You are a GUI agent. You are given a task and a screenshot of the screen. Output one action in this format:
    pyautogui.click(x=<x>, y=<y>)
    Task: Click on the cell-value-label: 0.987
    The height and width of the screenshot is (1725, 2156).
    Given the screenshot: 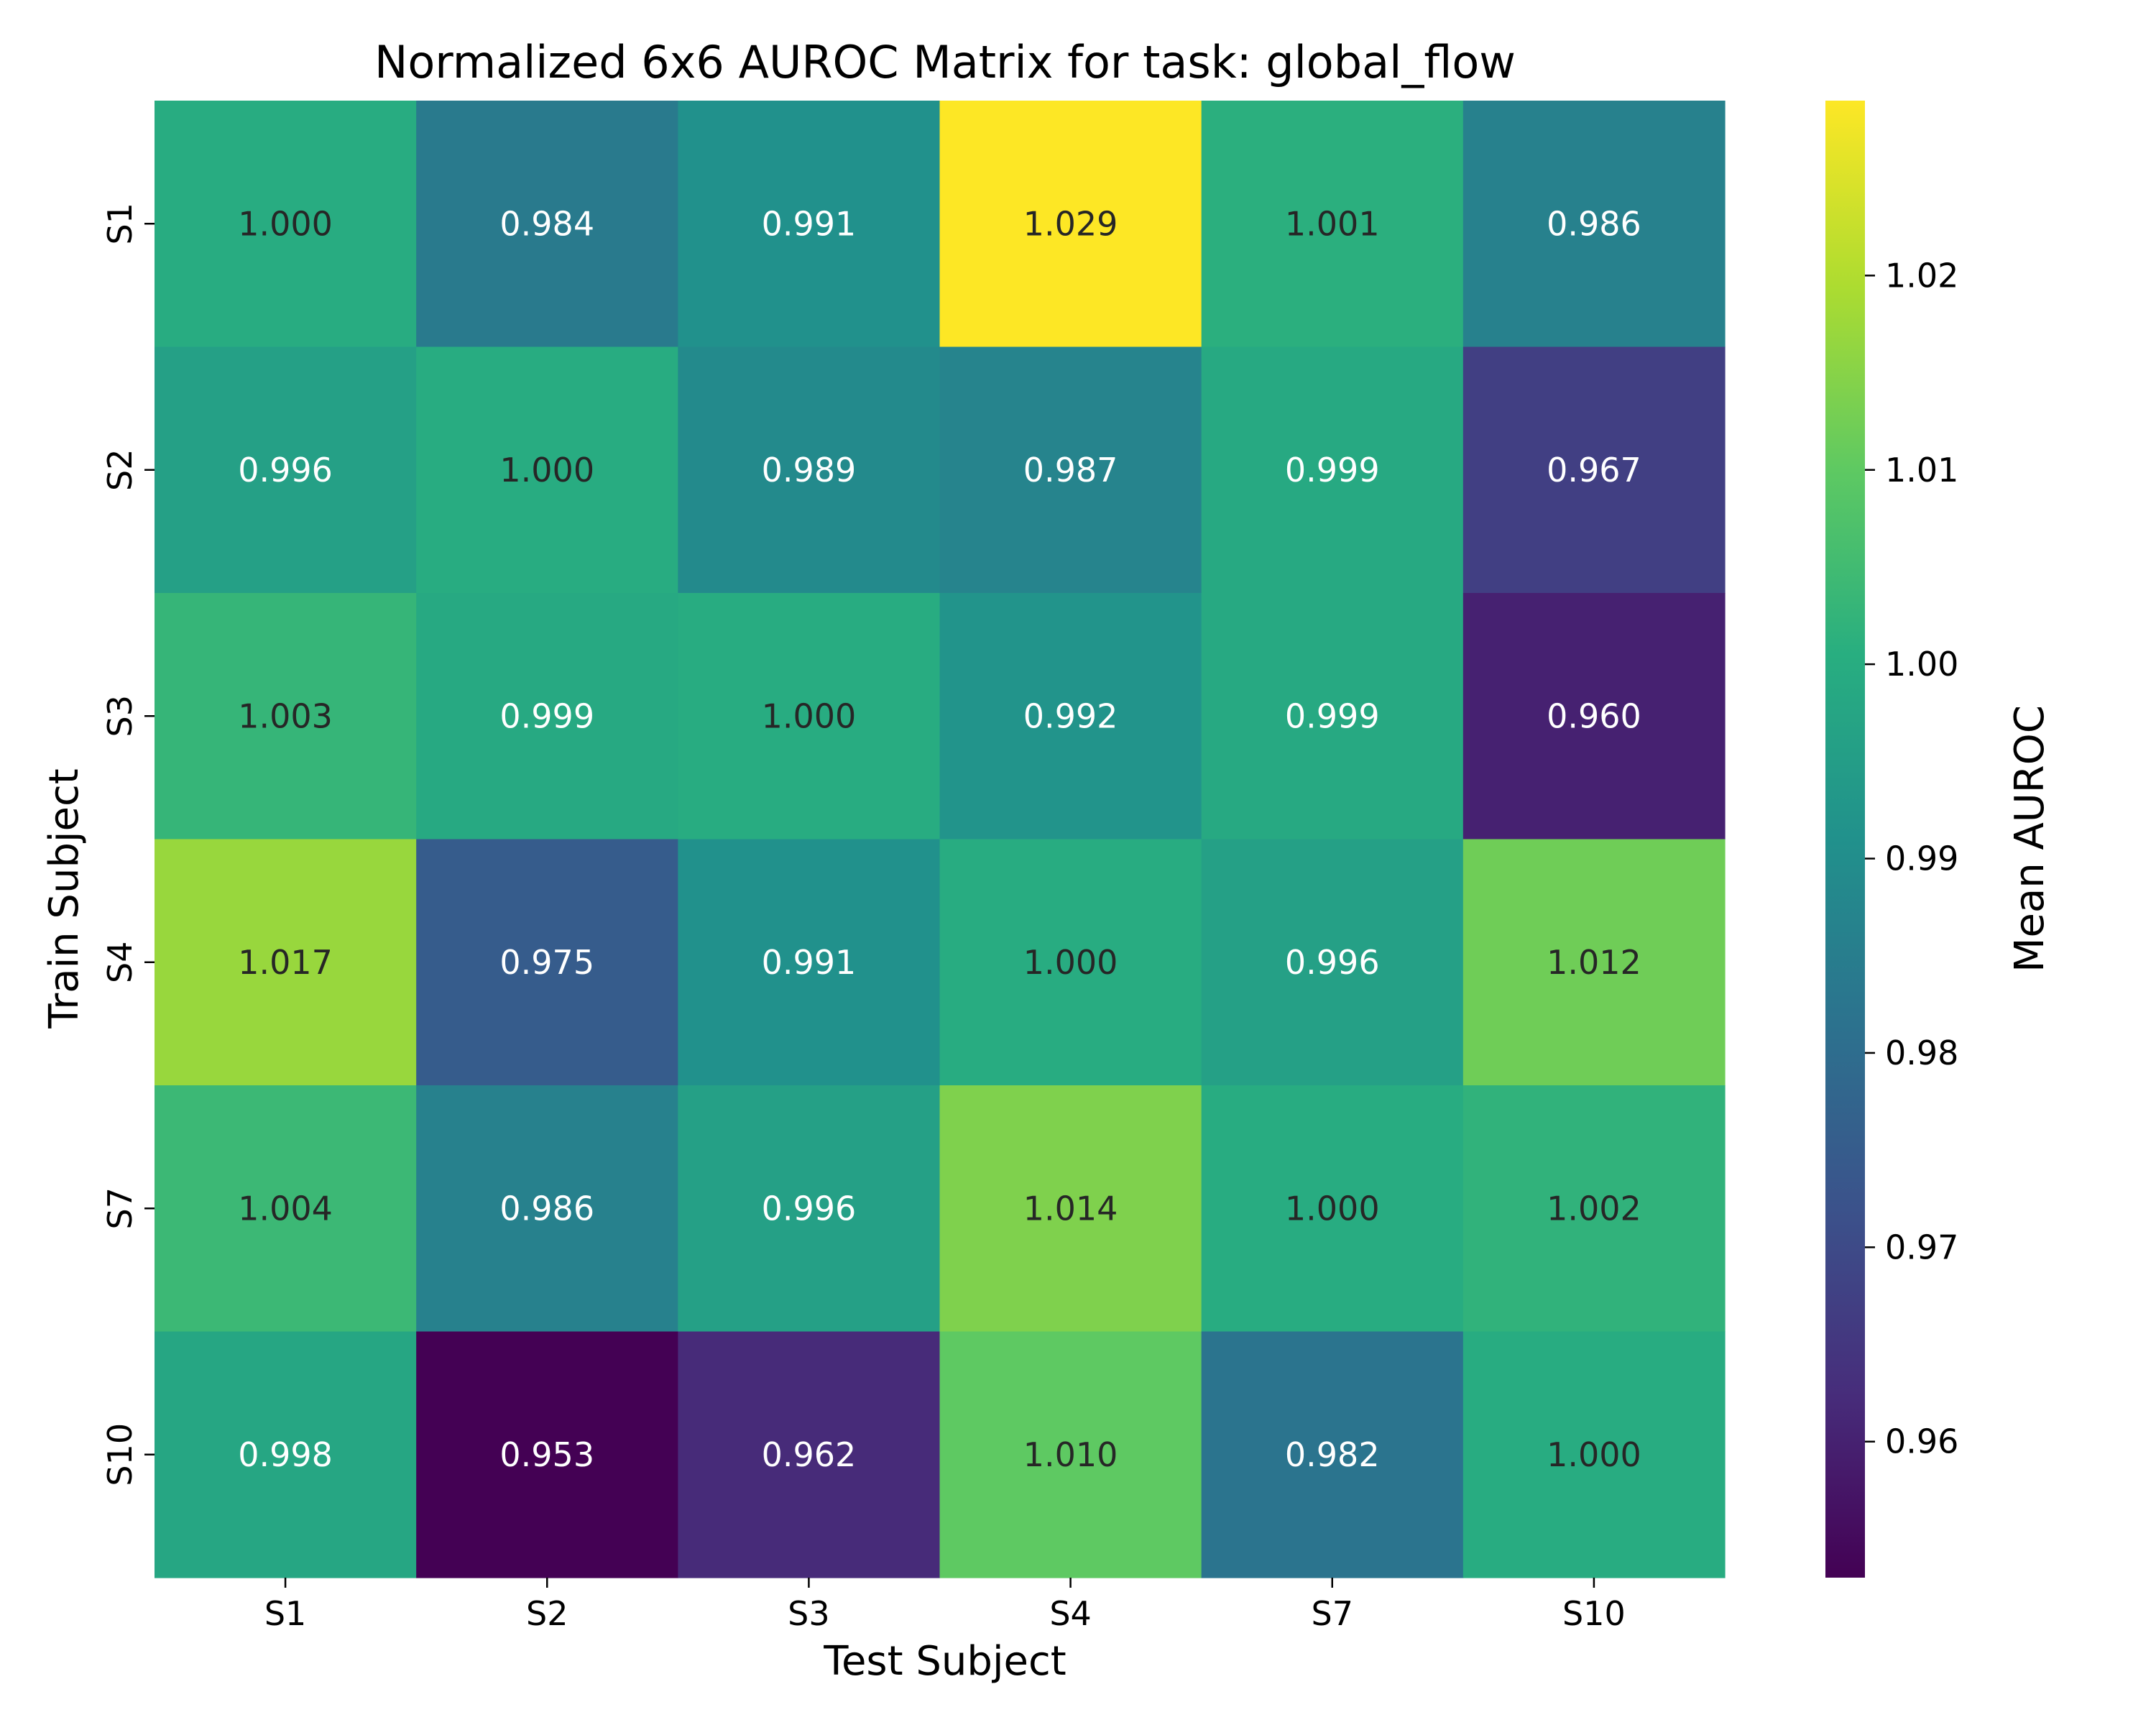 What is the action you would take?
    pyautogui.click(x=1070, y=470)
    